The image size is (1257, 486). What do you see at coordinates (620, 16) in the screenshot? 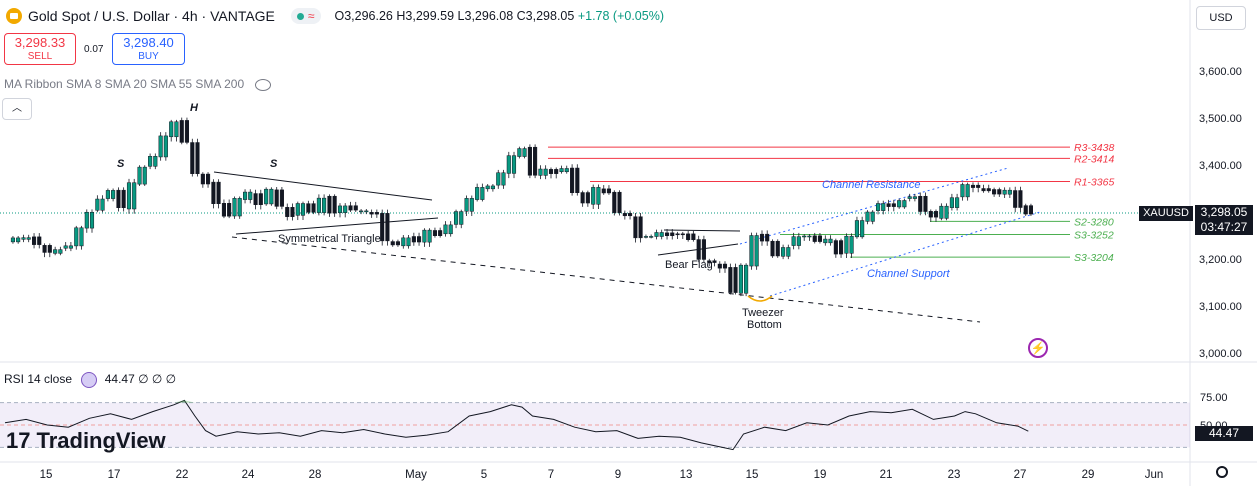
I see `ohlc-change: +1.78 (+0.05%)` at bounding box center [620, 16].